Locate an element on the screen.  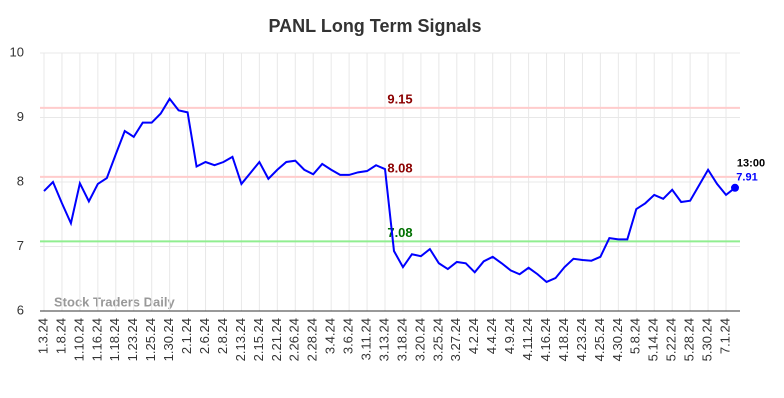
y-tick-label: 7 is located at coordinates (20, 245).